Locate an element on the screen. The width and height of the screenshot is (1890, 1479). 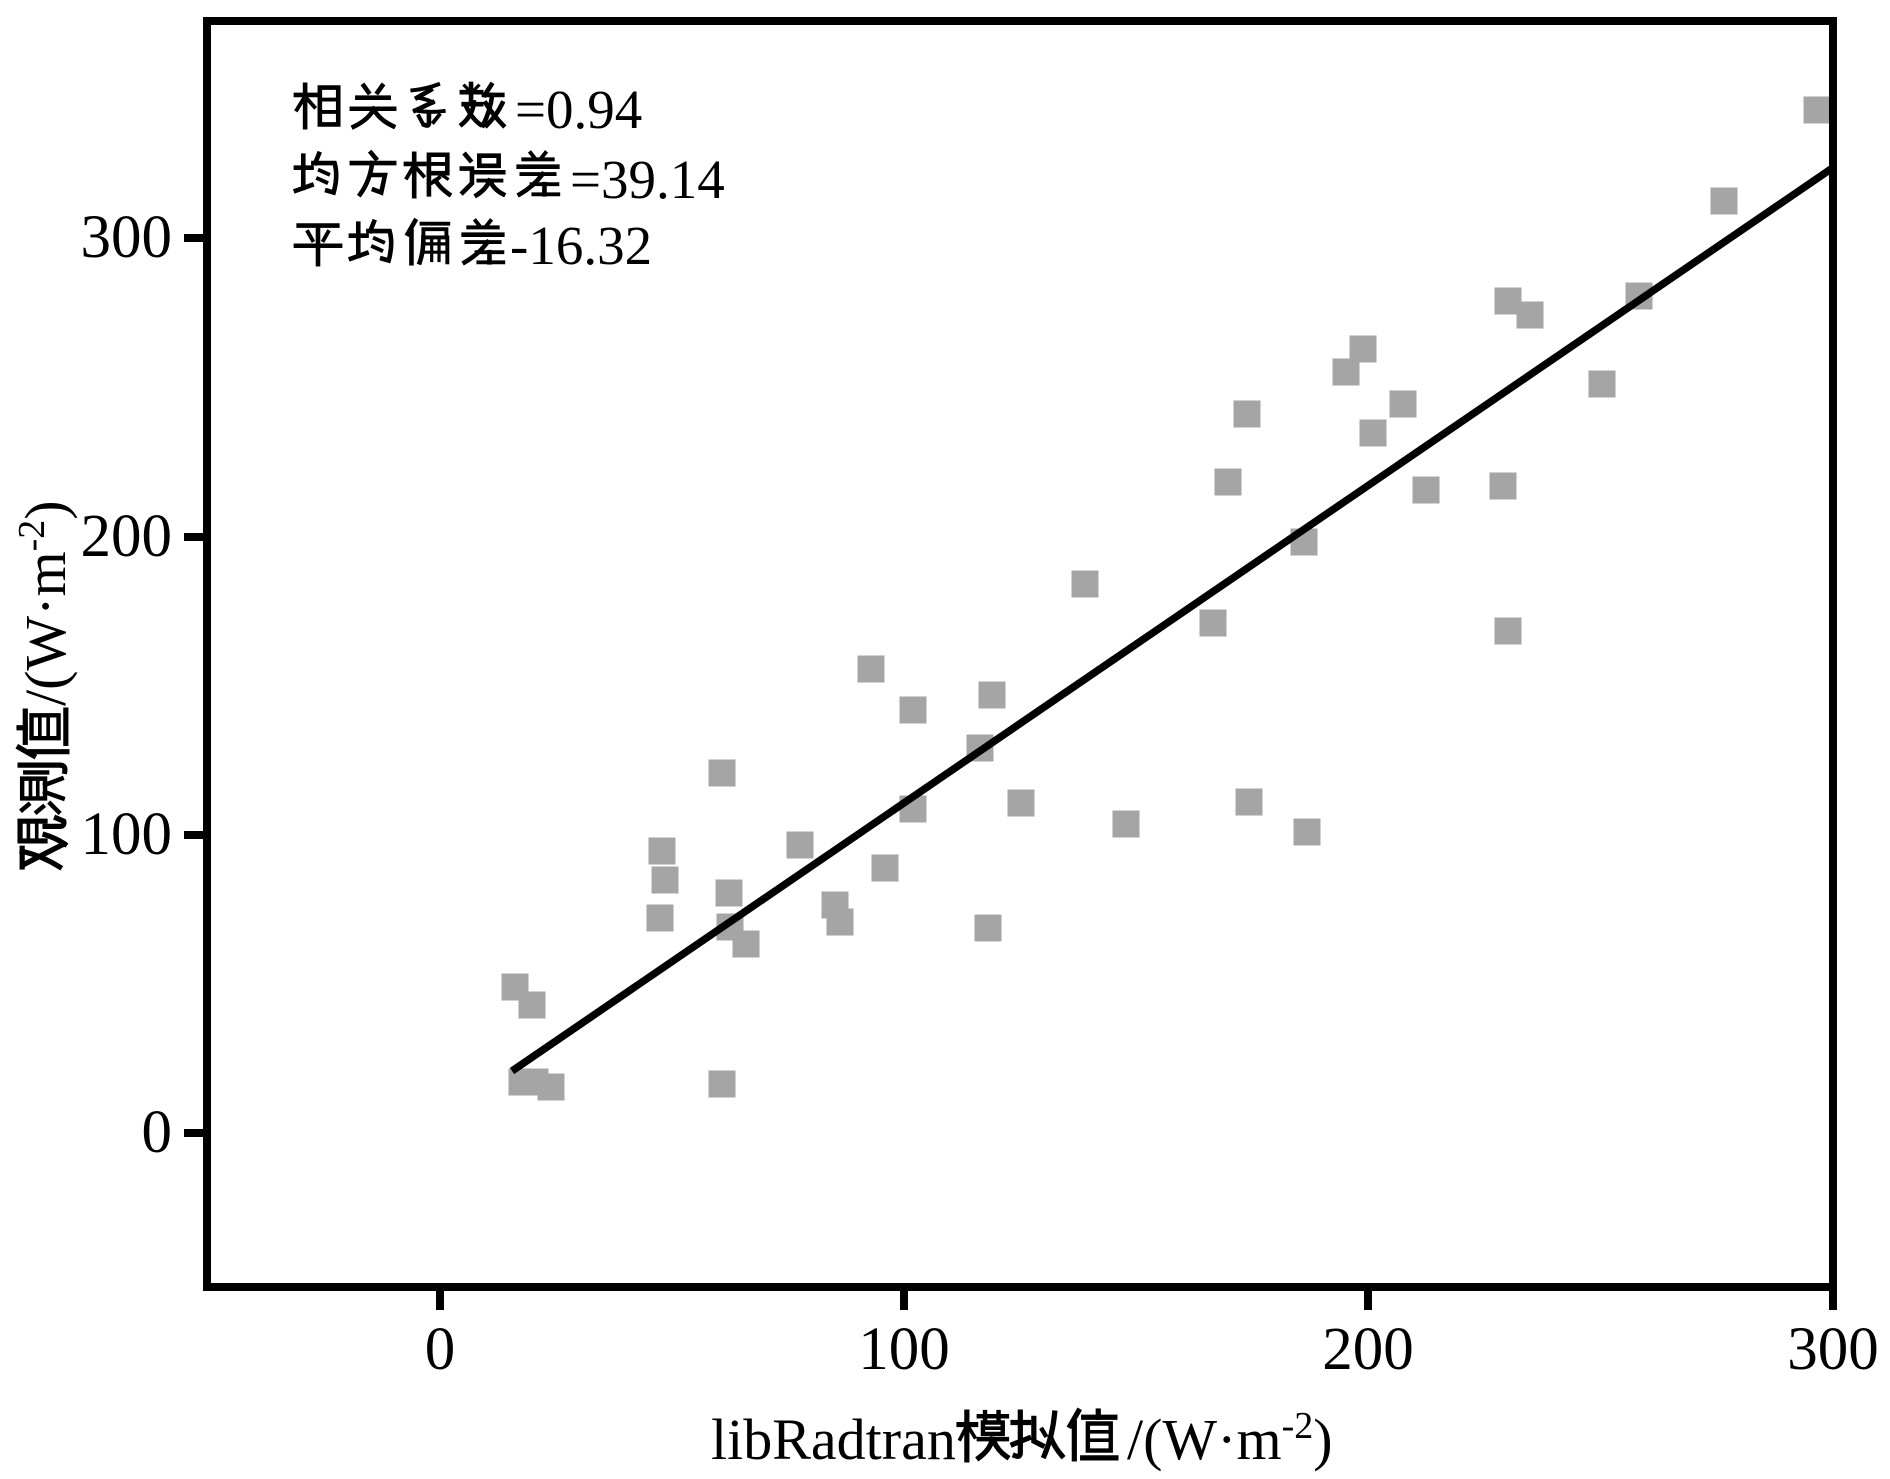
svg-text: -16.32 is located at coordinates (581, 245).